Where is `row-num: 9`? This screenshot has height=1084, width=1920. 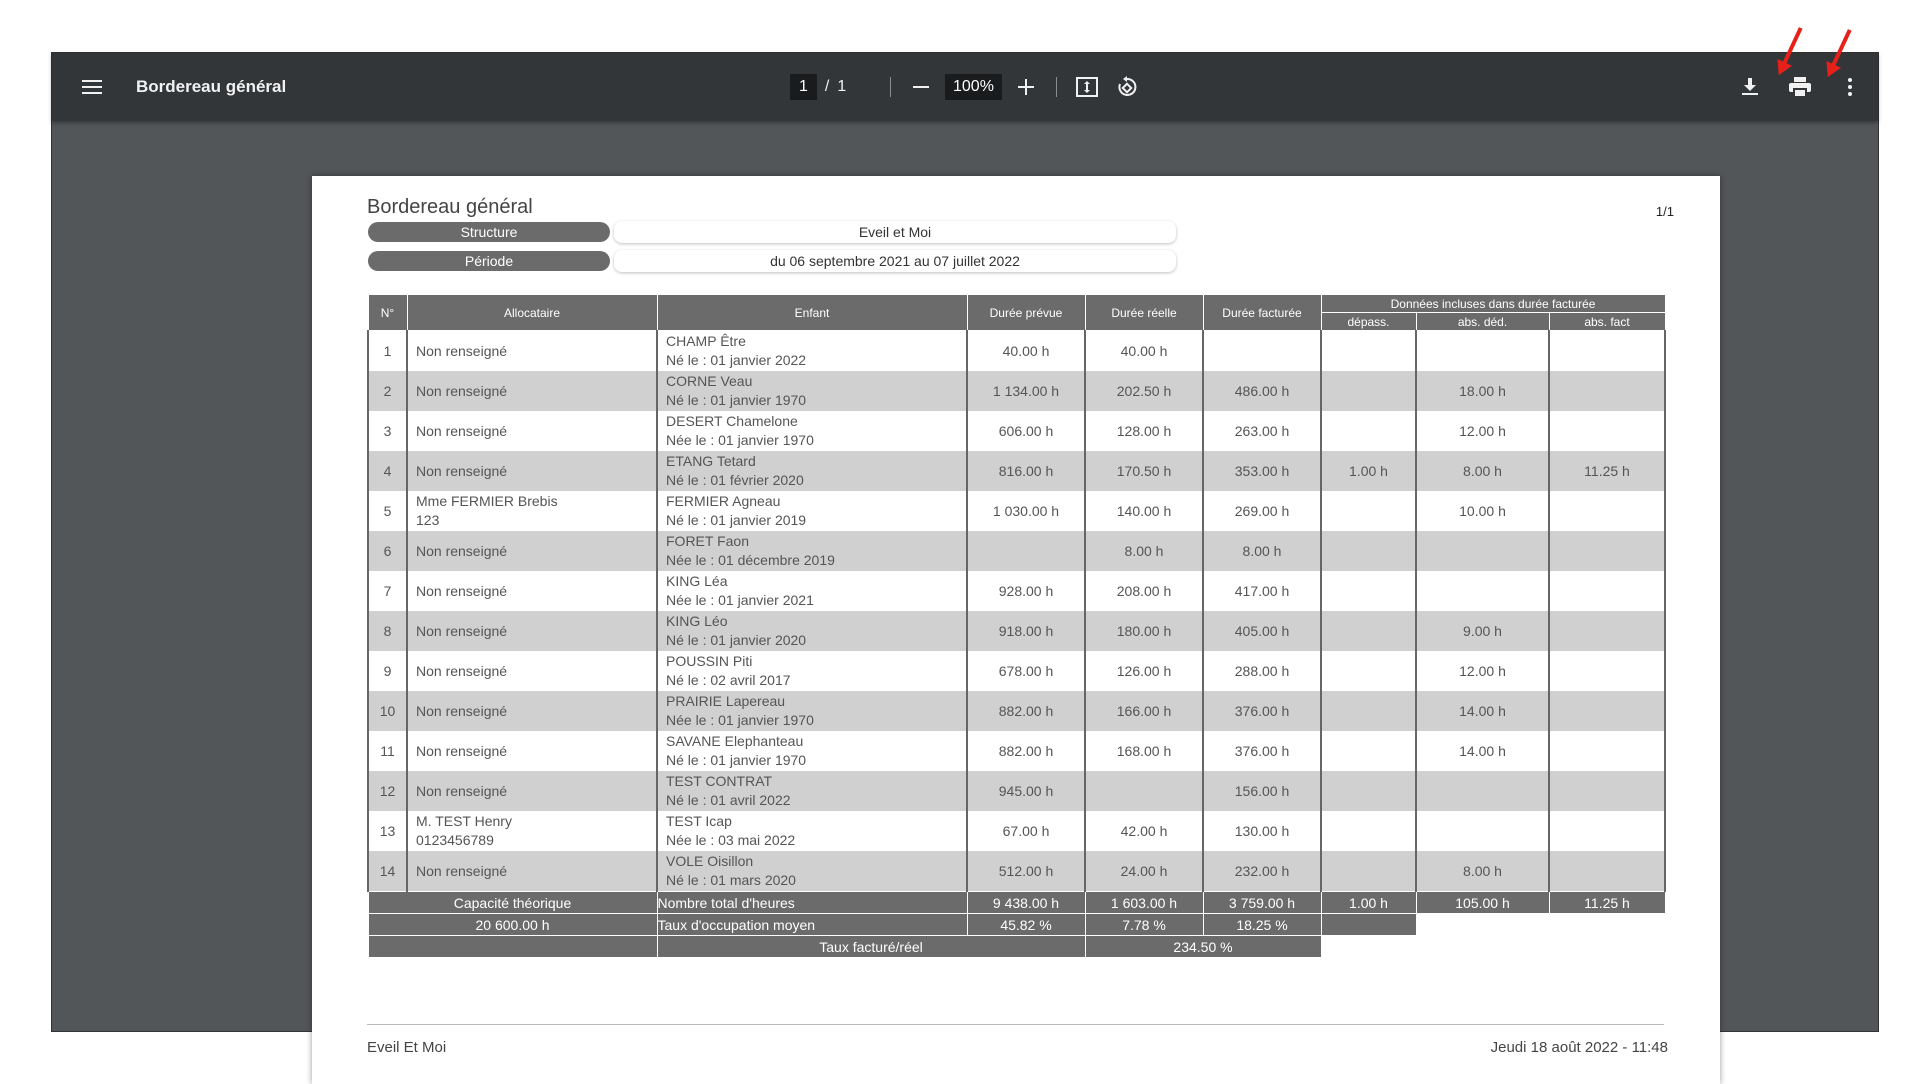 row-num: 9 is located at coordinates (387, 671).